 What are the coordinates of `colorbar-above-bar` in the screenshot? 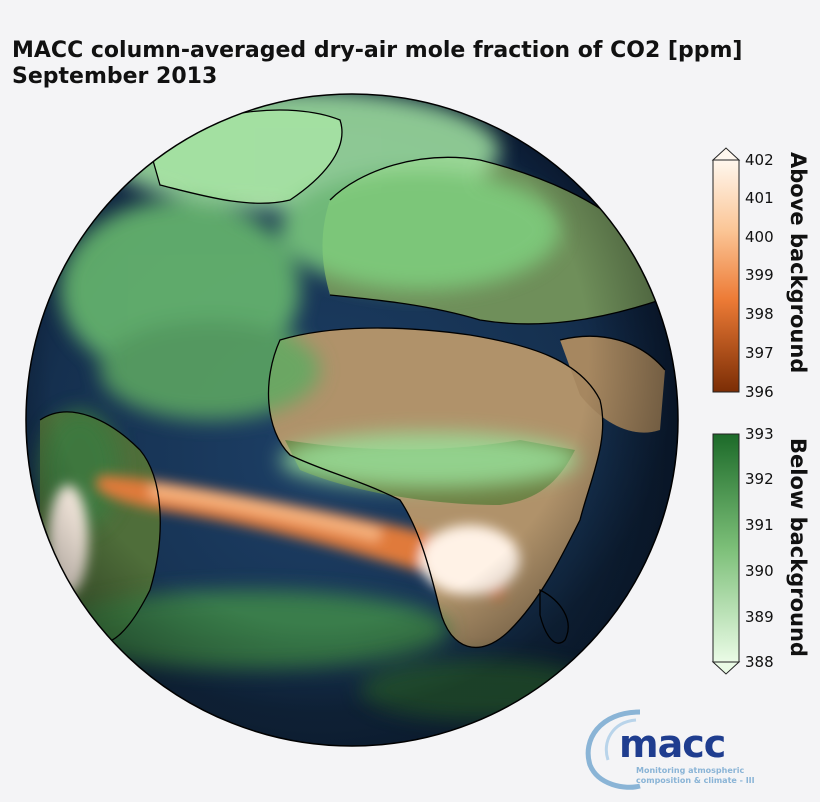 It's located at (726, 276).